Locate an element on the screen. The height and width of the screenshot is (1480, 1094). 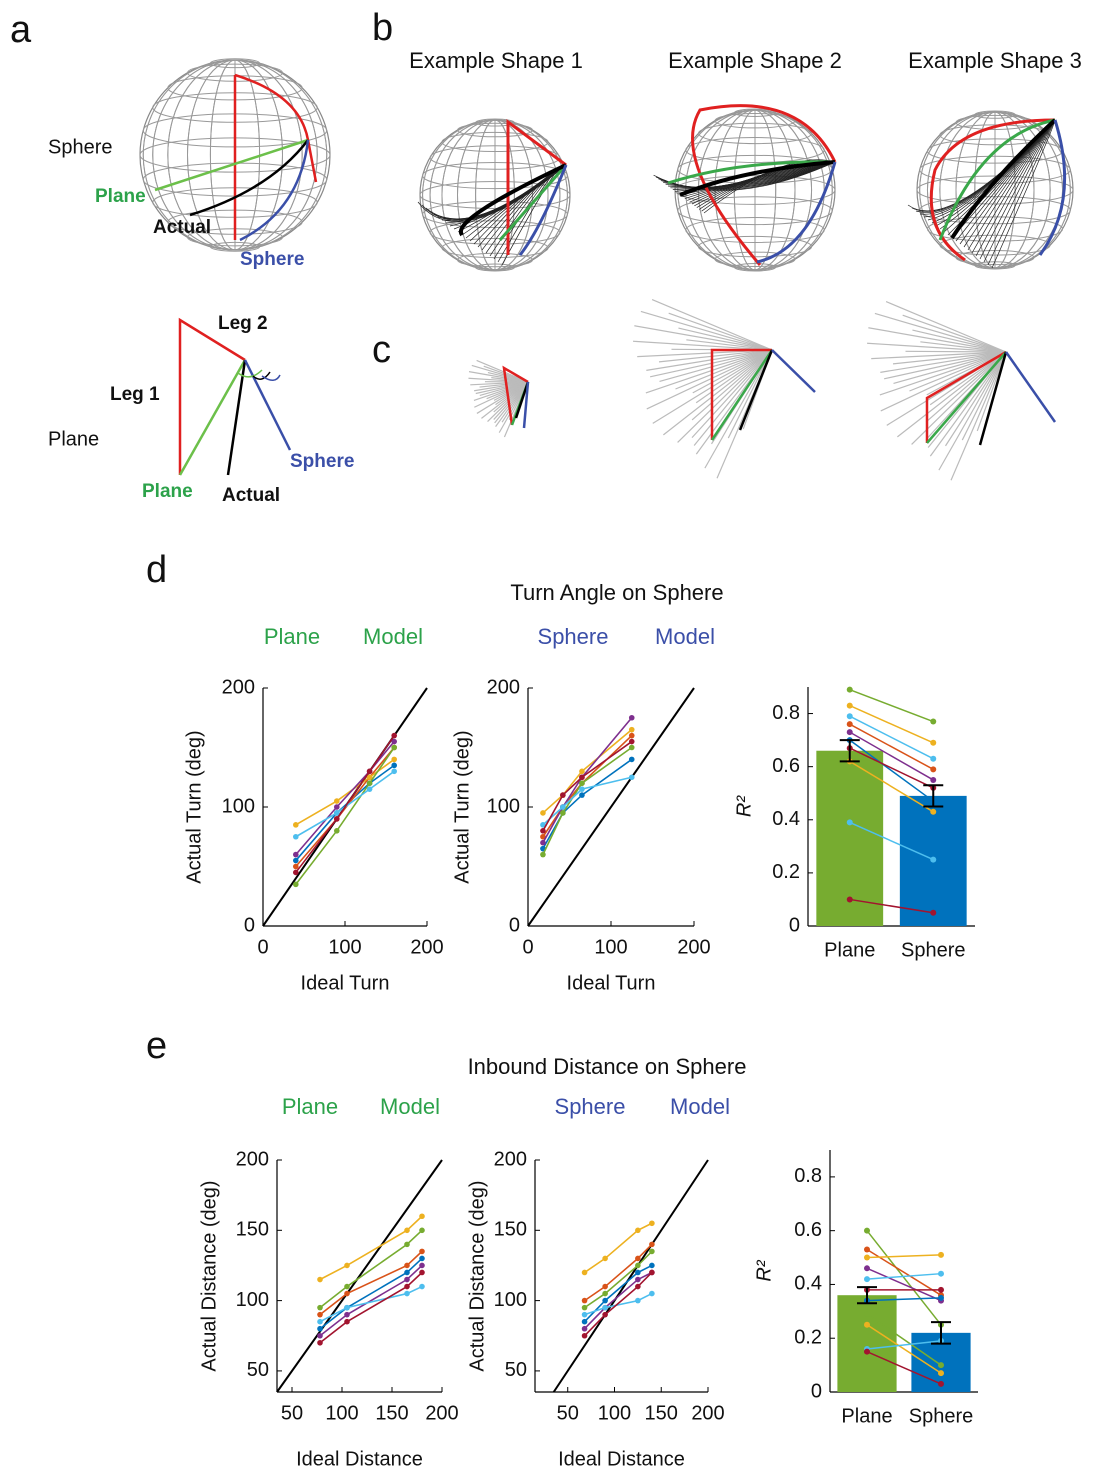
sphere-grids is located at coordinates (606, 165).